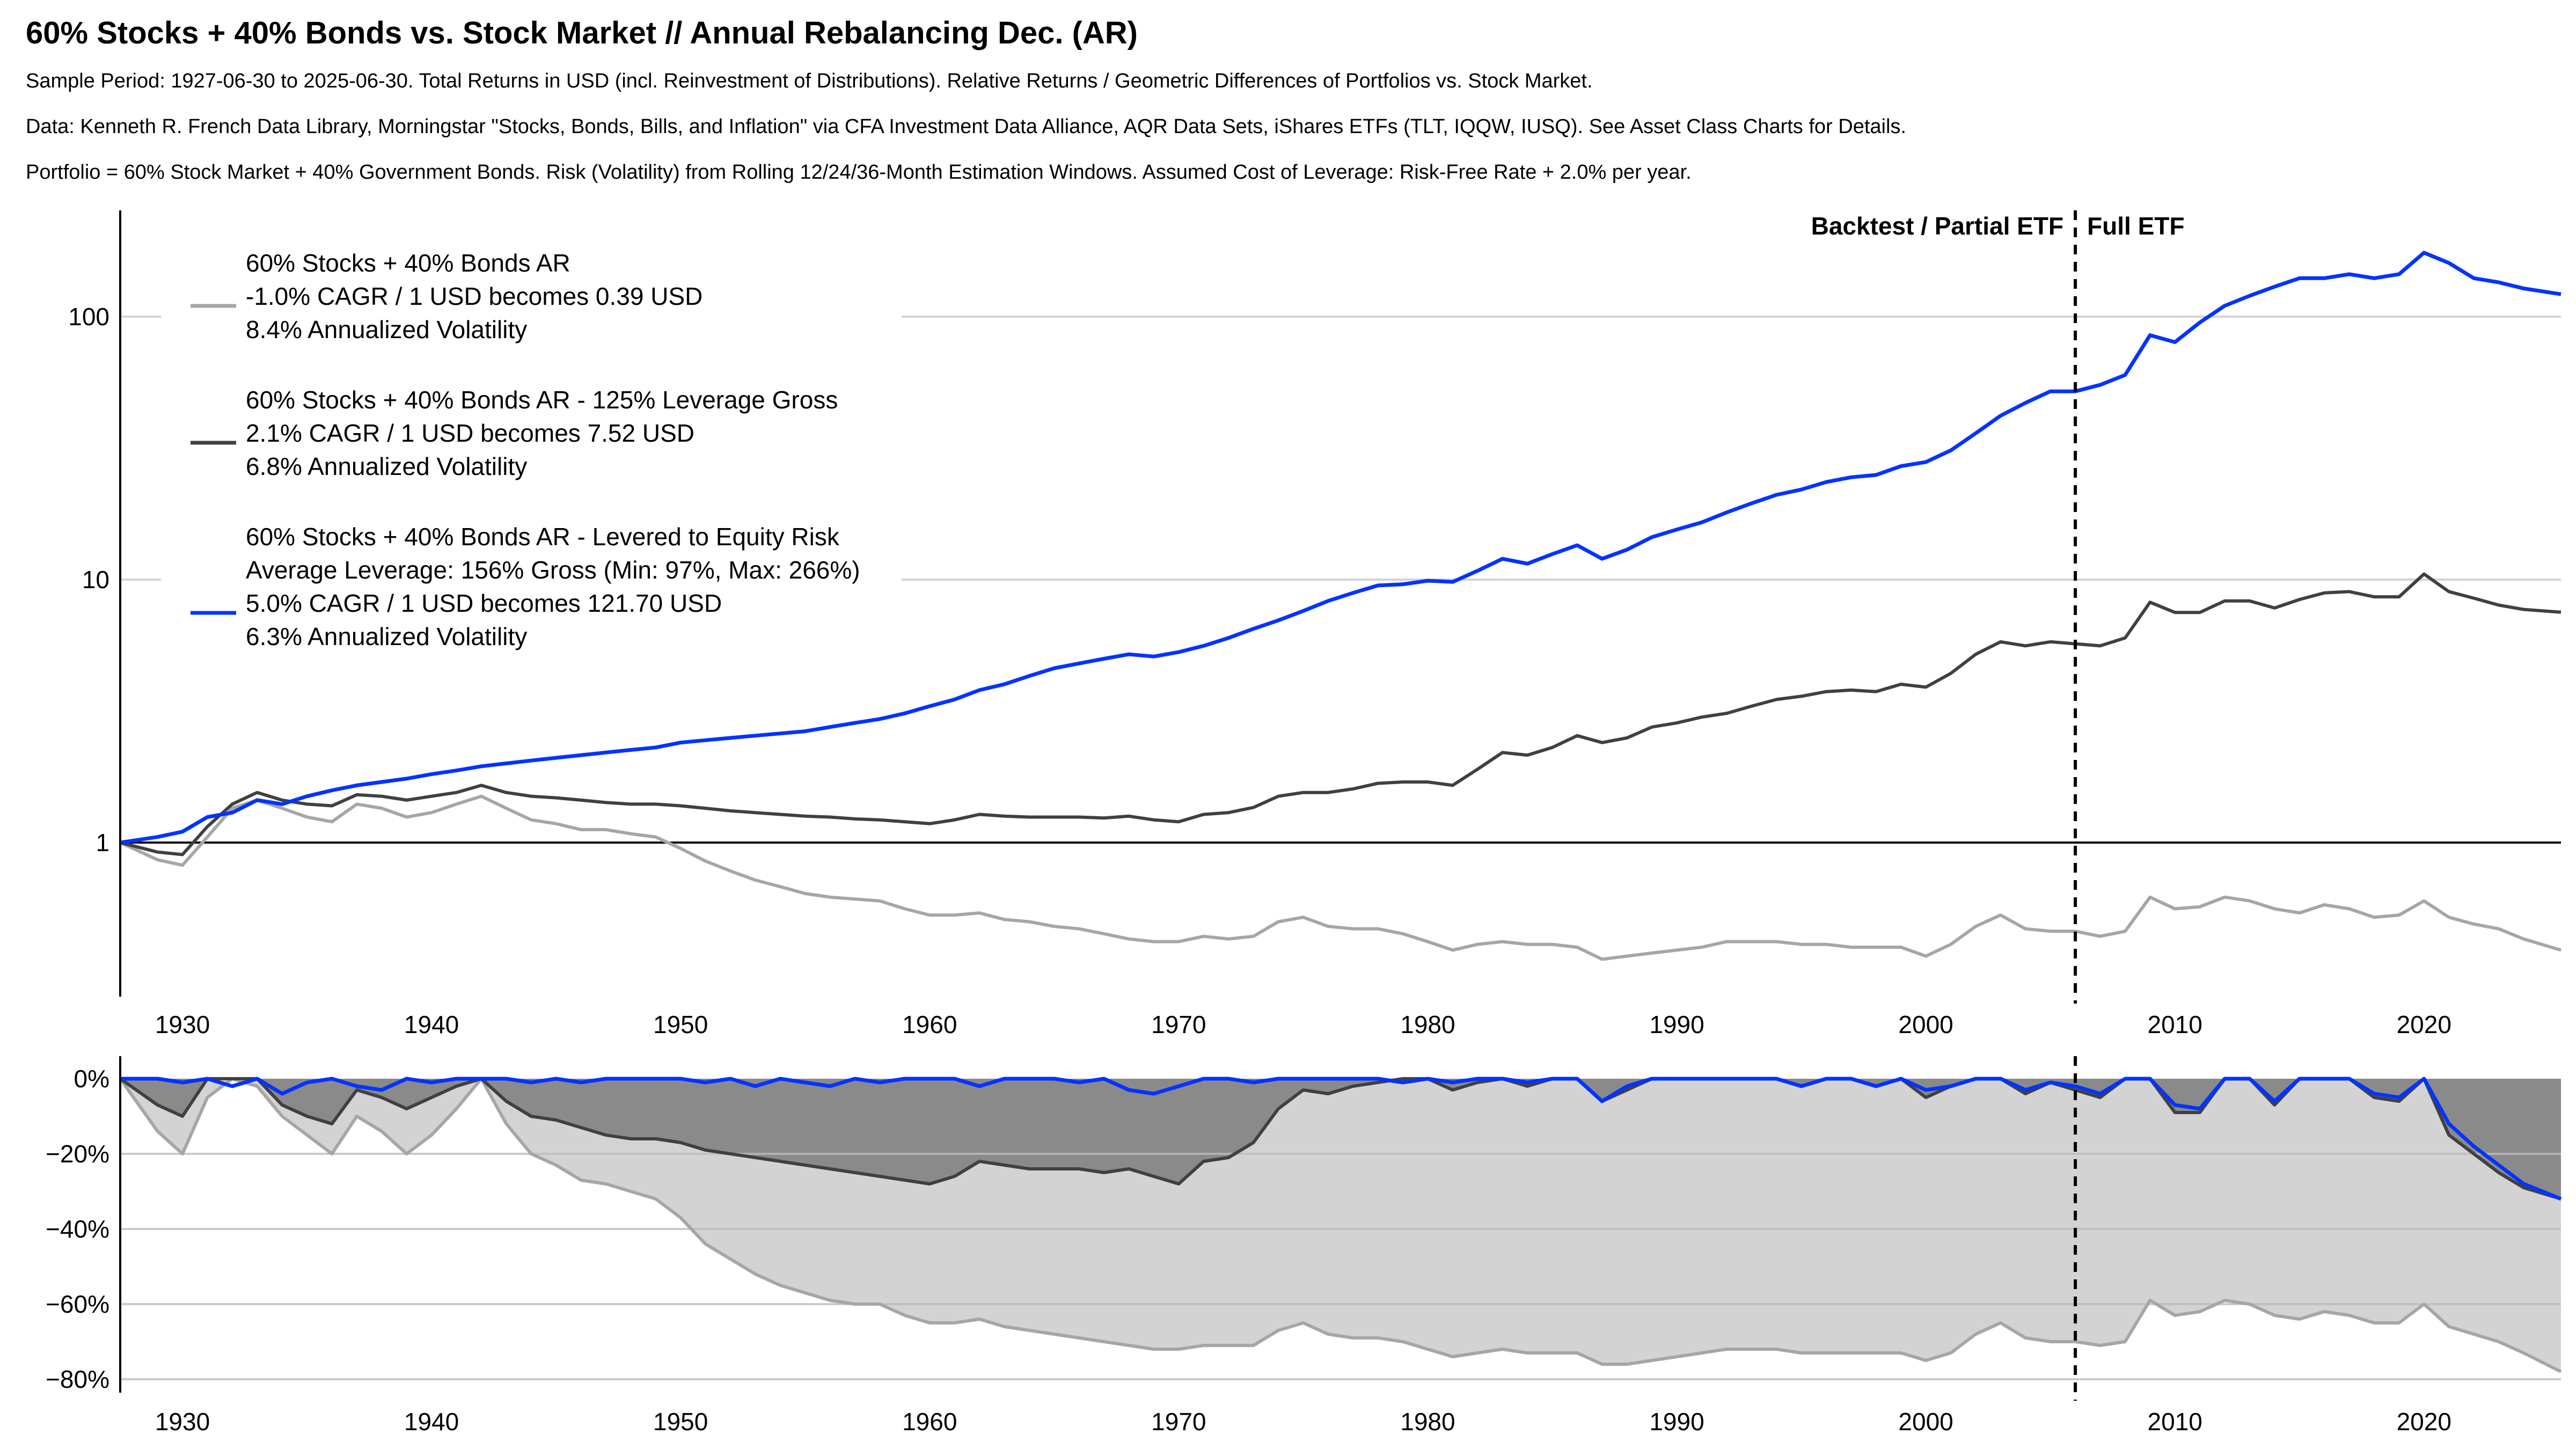 This screenshot has height=1449, width=2576. I want to click on region-label-backtest: Backtest / Partial ETF, so click(1937, 226).